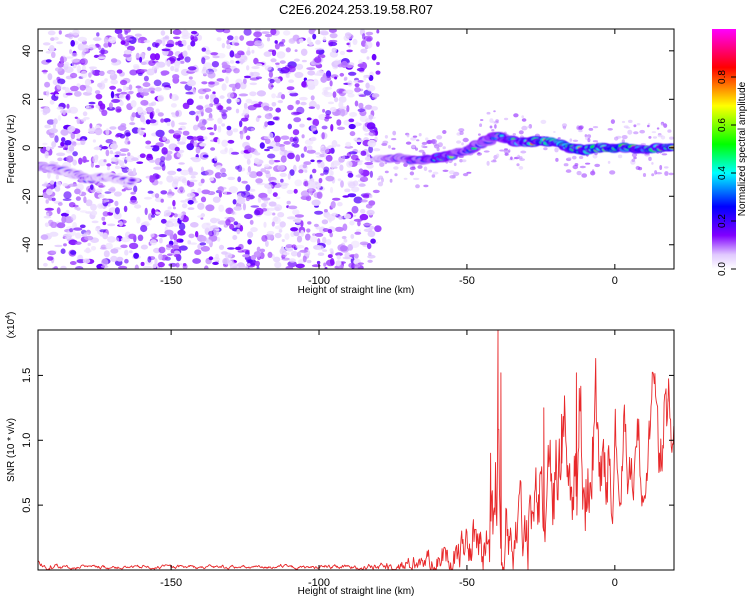  Describe the element at coordinates (722, 125) in the screenshot. I see `colorbar-tick-label: 0.6` at that location.